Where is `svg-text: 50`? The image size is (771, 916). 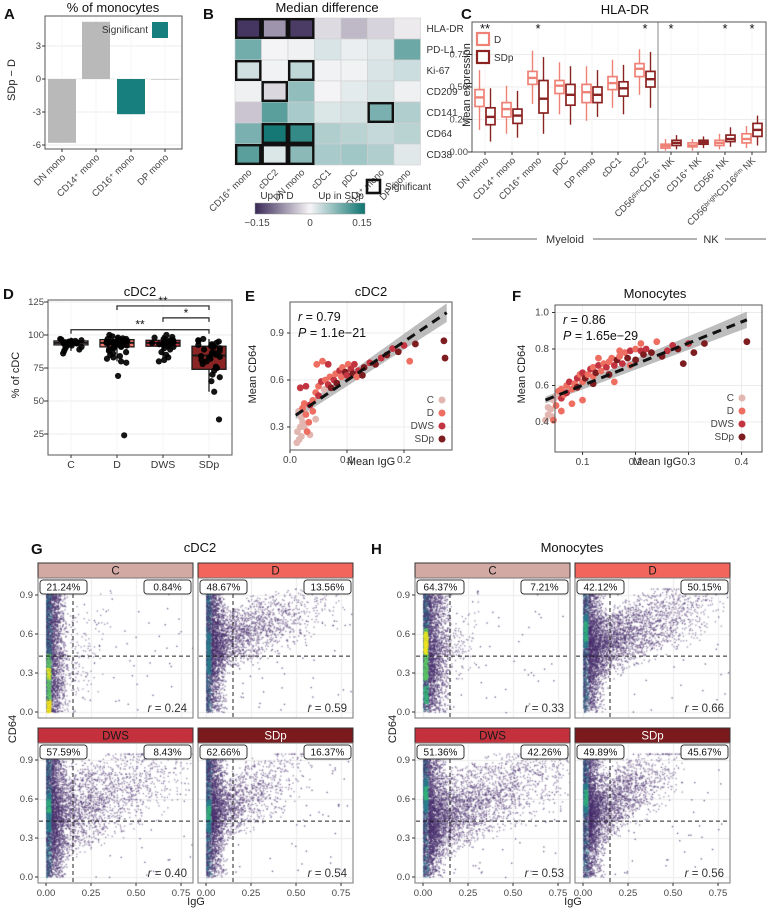 svg-text: 50 is located at coordinates (38, 401).